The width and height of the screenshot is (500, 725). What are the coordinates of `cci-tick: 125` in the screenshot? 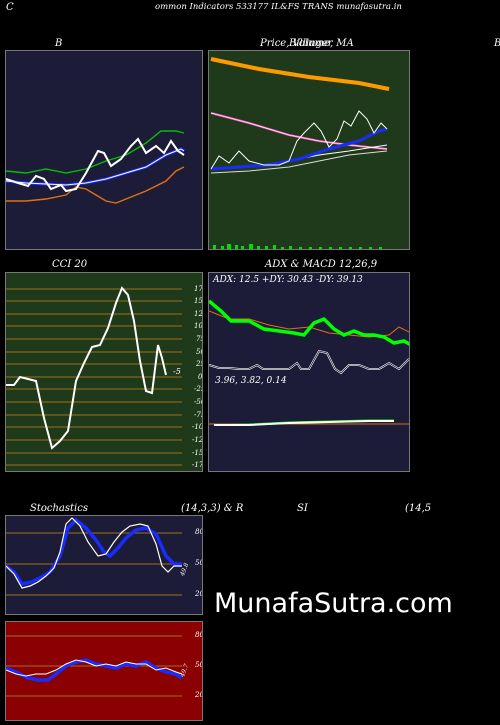 It's located at (198, 314).